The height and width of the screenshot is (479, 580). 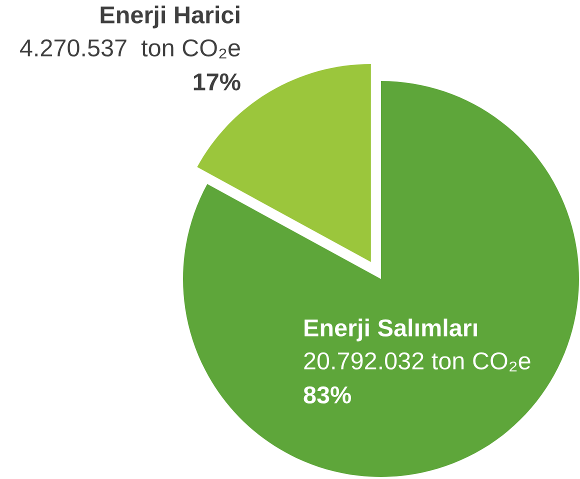 What do you see at coordinates (217, 81) in the screenshot?
I see `text: 17%` at bounding box center [217, 81].